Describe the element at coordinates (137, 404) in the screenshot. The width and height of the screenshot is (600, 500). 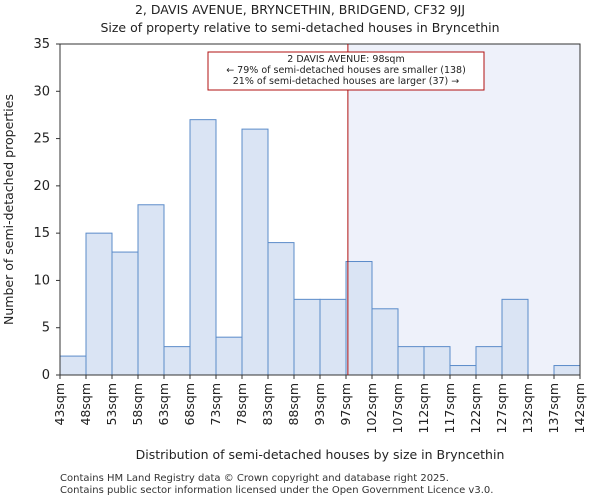
I see `x-tick-label: 58sqm` at that location.